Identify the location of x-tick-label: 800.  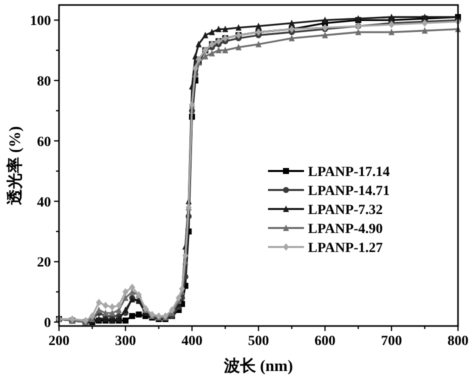
(458, 341).